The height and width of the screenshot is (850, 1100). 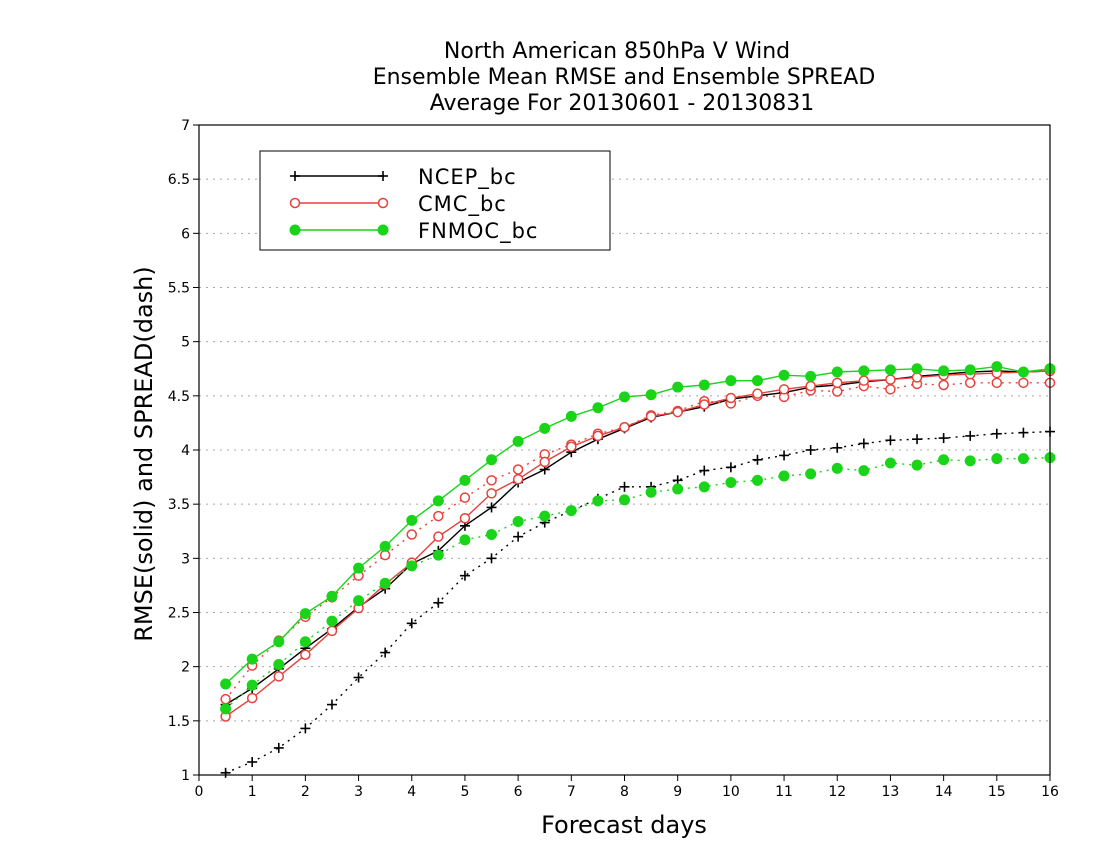 I want to click on legend-marker-end-NCEP_bc, so click(x=383, y=176).